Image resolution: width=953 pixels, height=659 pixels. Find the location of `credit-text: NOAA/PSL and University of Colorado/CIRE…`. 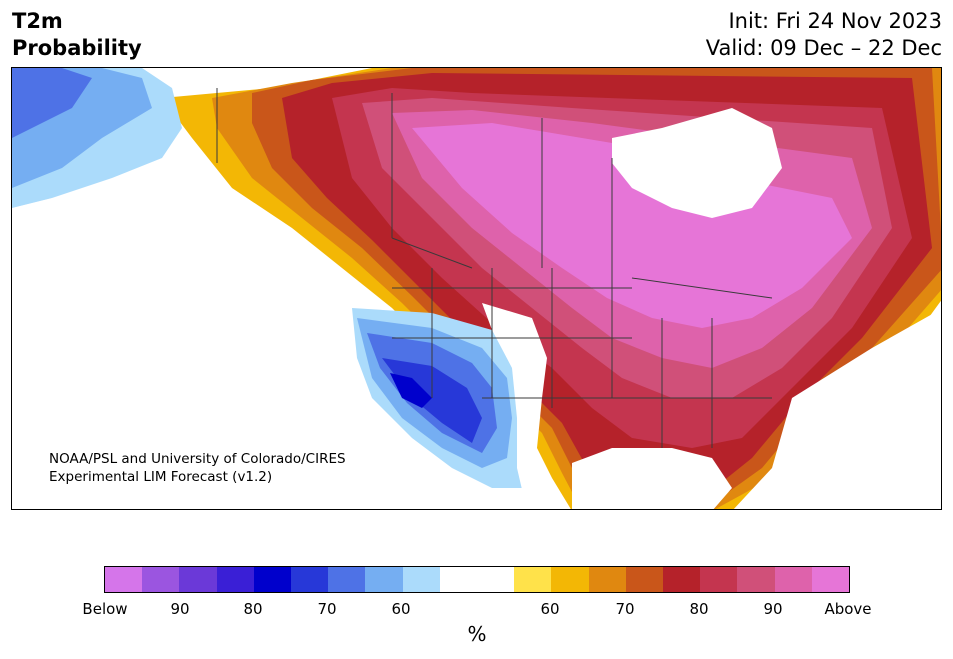

credit-text: NOAA/PSL and University of Colorado/CIRE… is located at coordinates (197, 468).